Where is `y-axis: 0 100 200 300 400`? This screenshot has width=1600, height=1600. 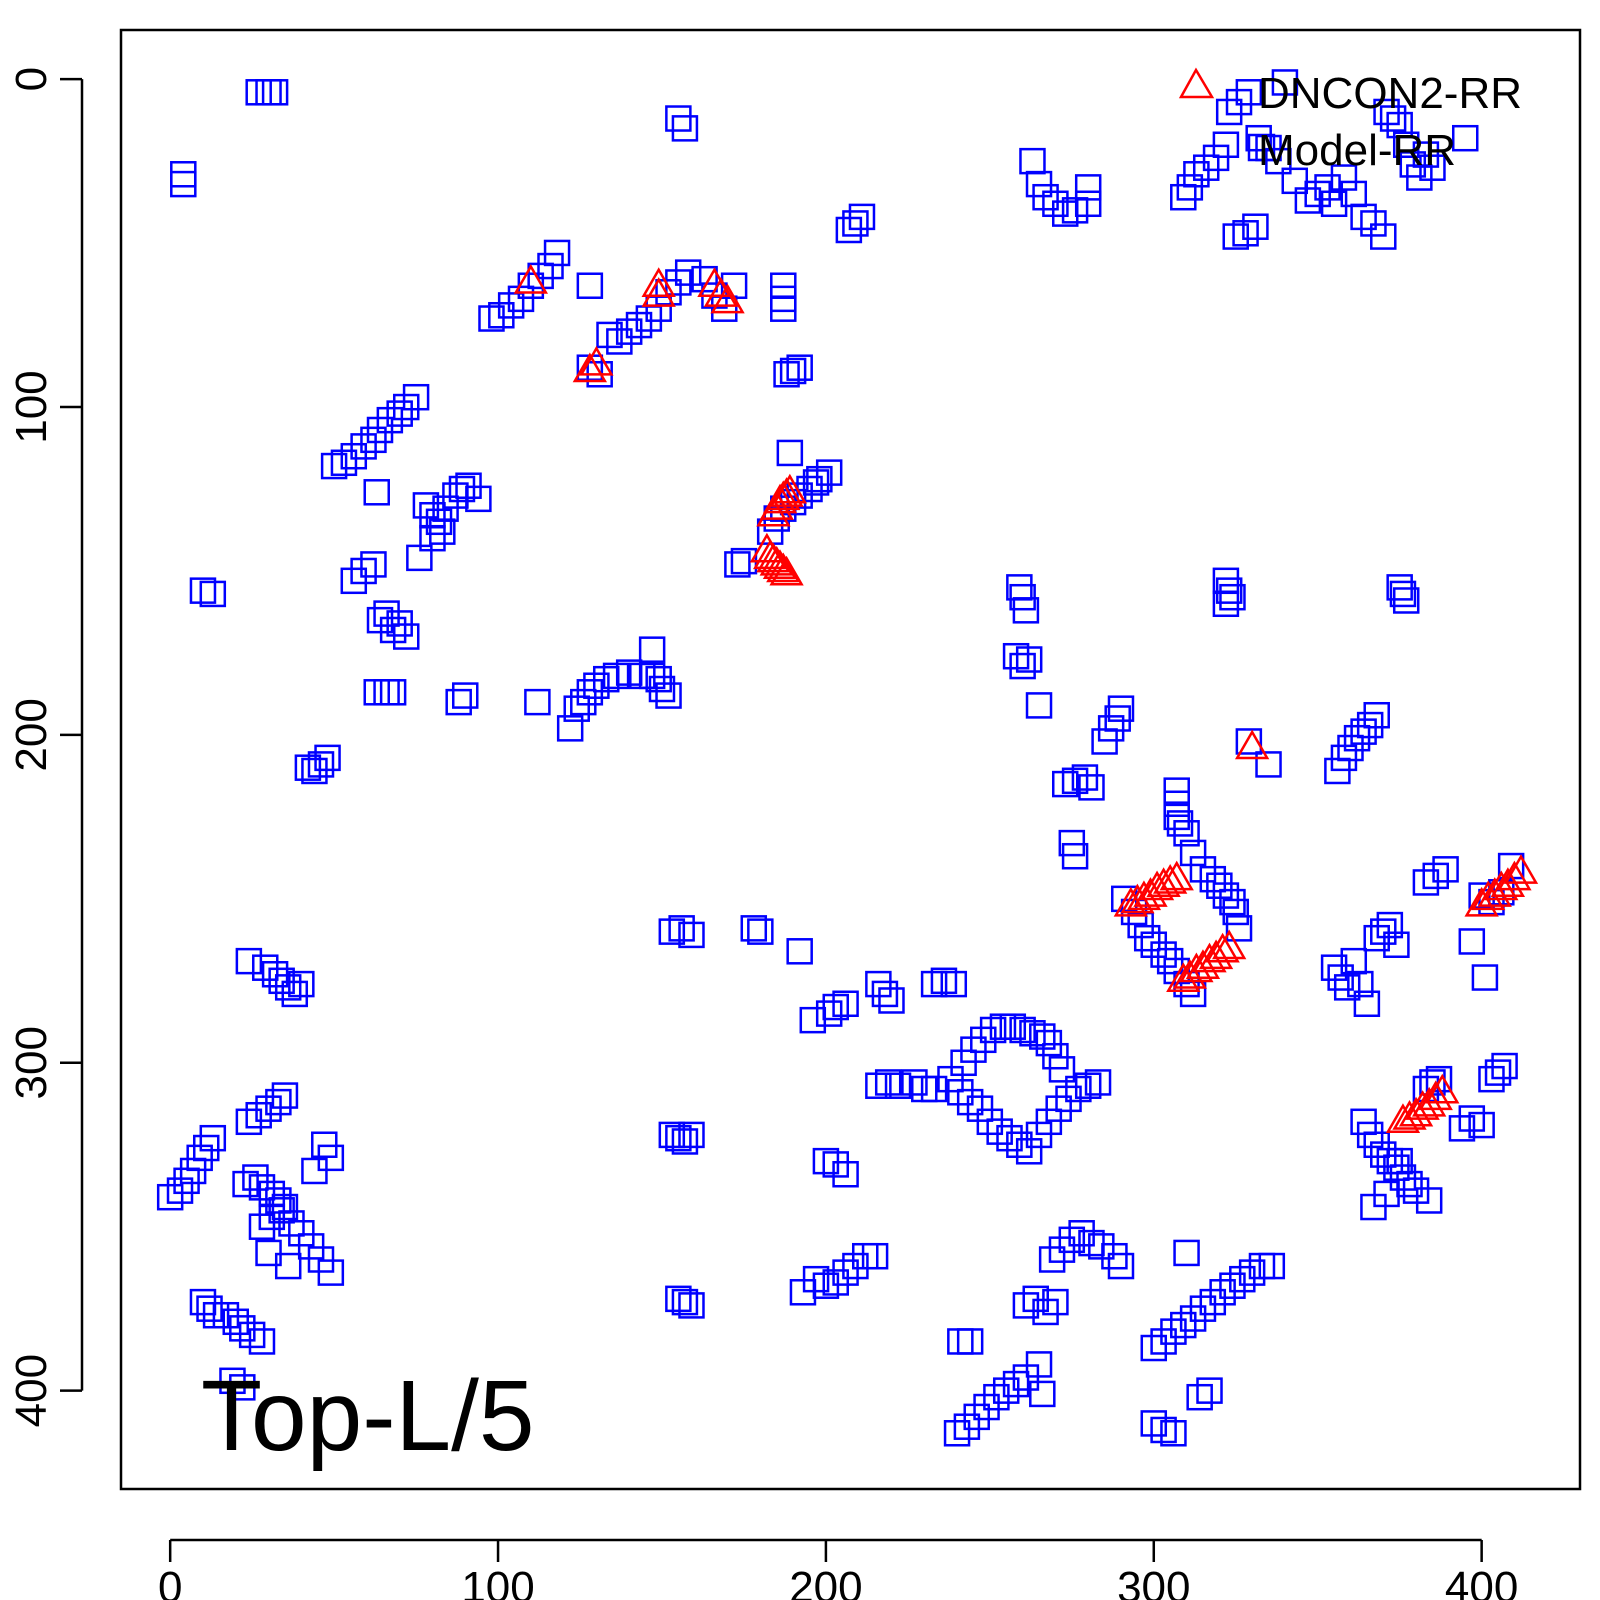 y-axis: 0 100 200 300 400 is located at coordinates (45, 747).